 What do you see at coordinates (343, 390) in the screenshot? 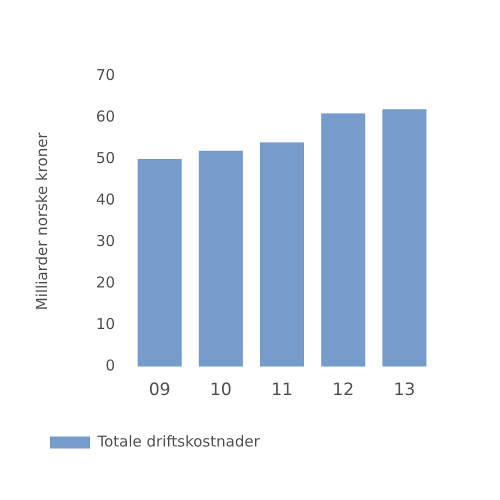
I see `x-tick-label: 12` at bounding box center [343, 390].